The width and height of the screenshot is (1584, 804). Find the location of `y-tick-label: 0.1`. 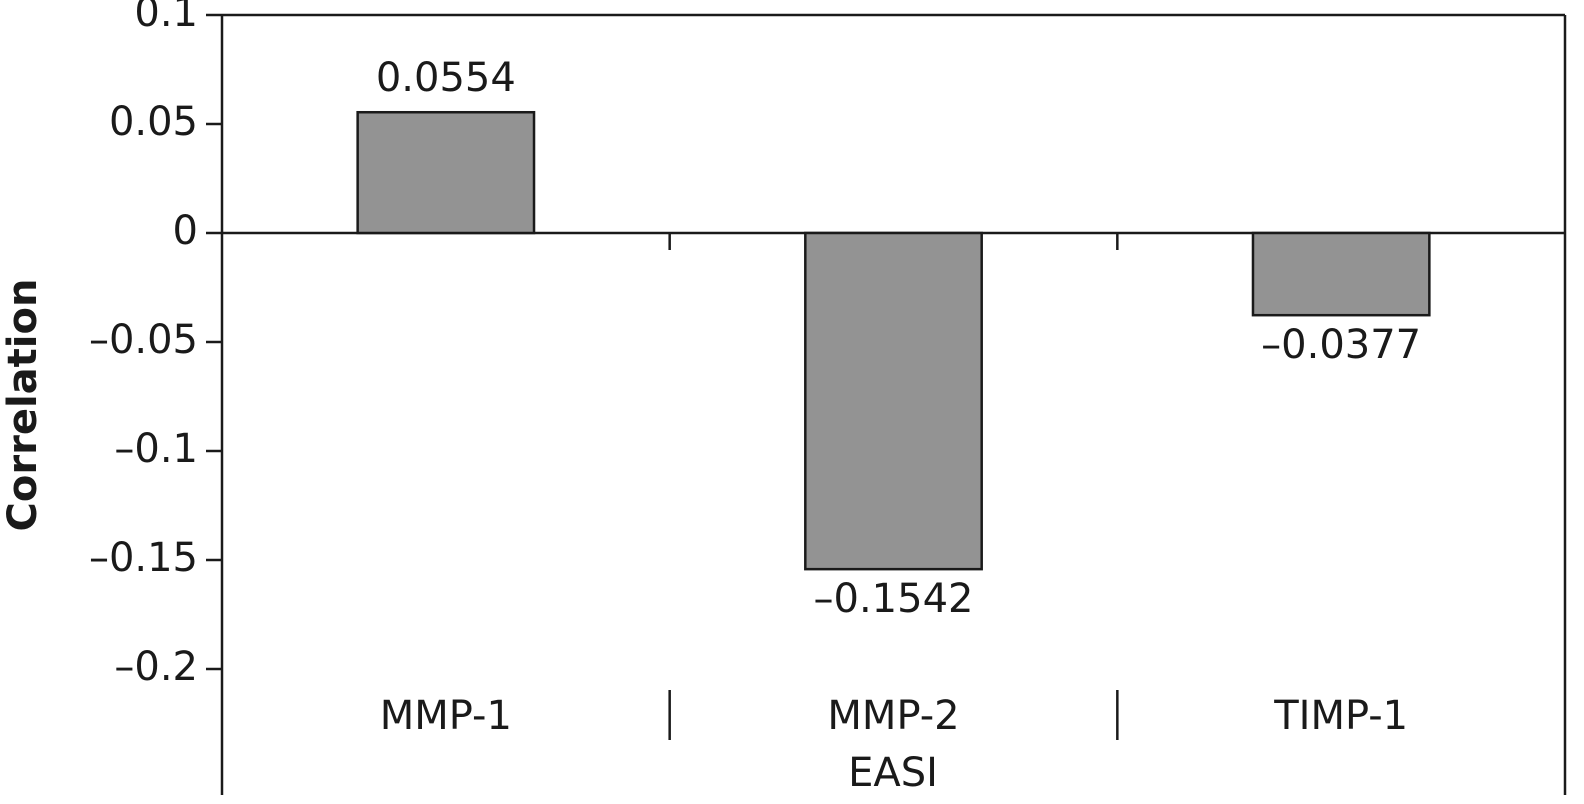

y-tick-label: 0.1 is located at coordinates (166, 18).